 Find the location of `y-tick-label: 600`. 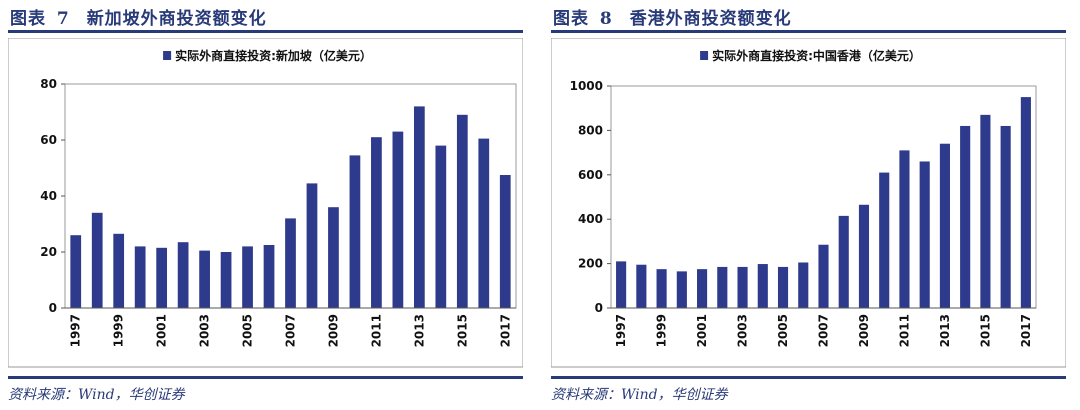

y-tick-label: 600 is located at coordinates (590, 175).